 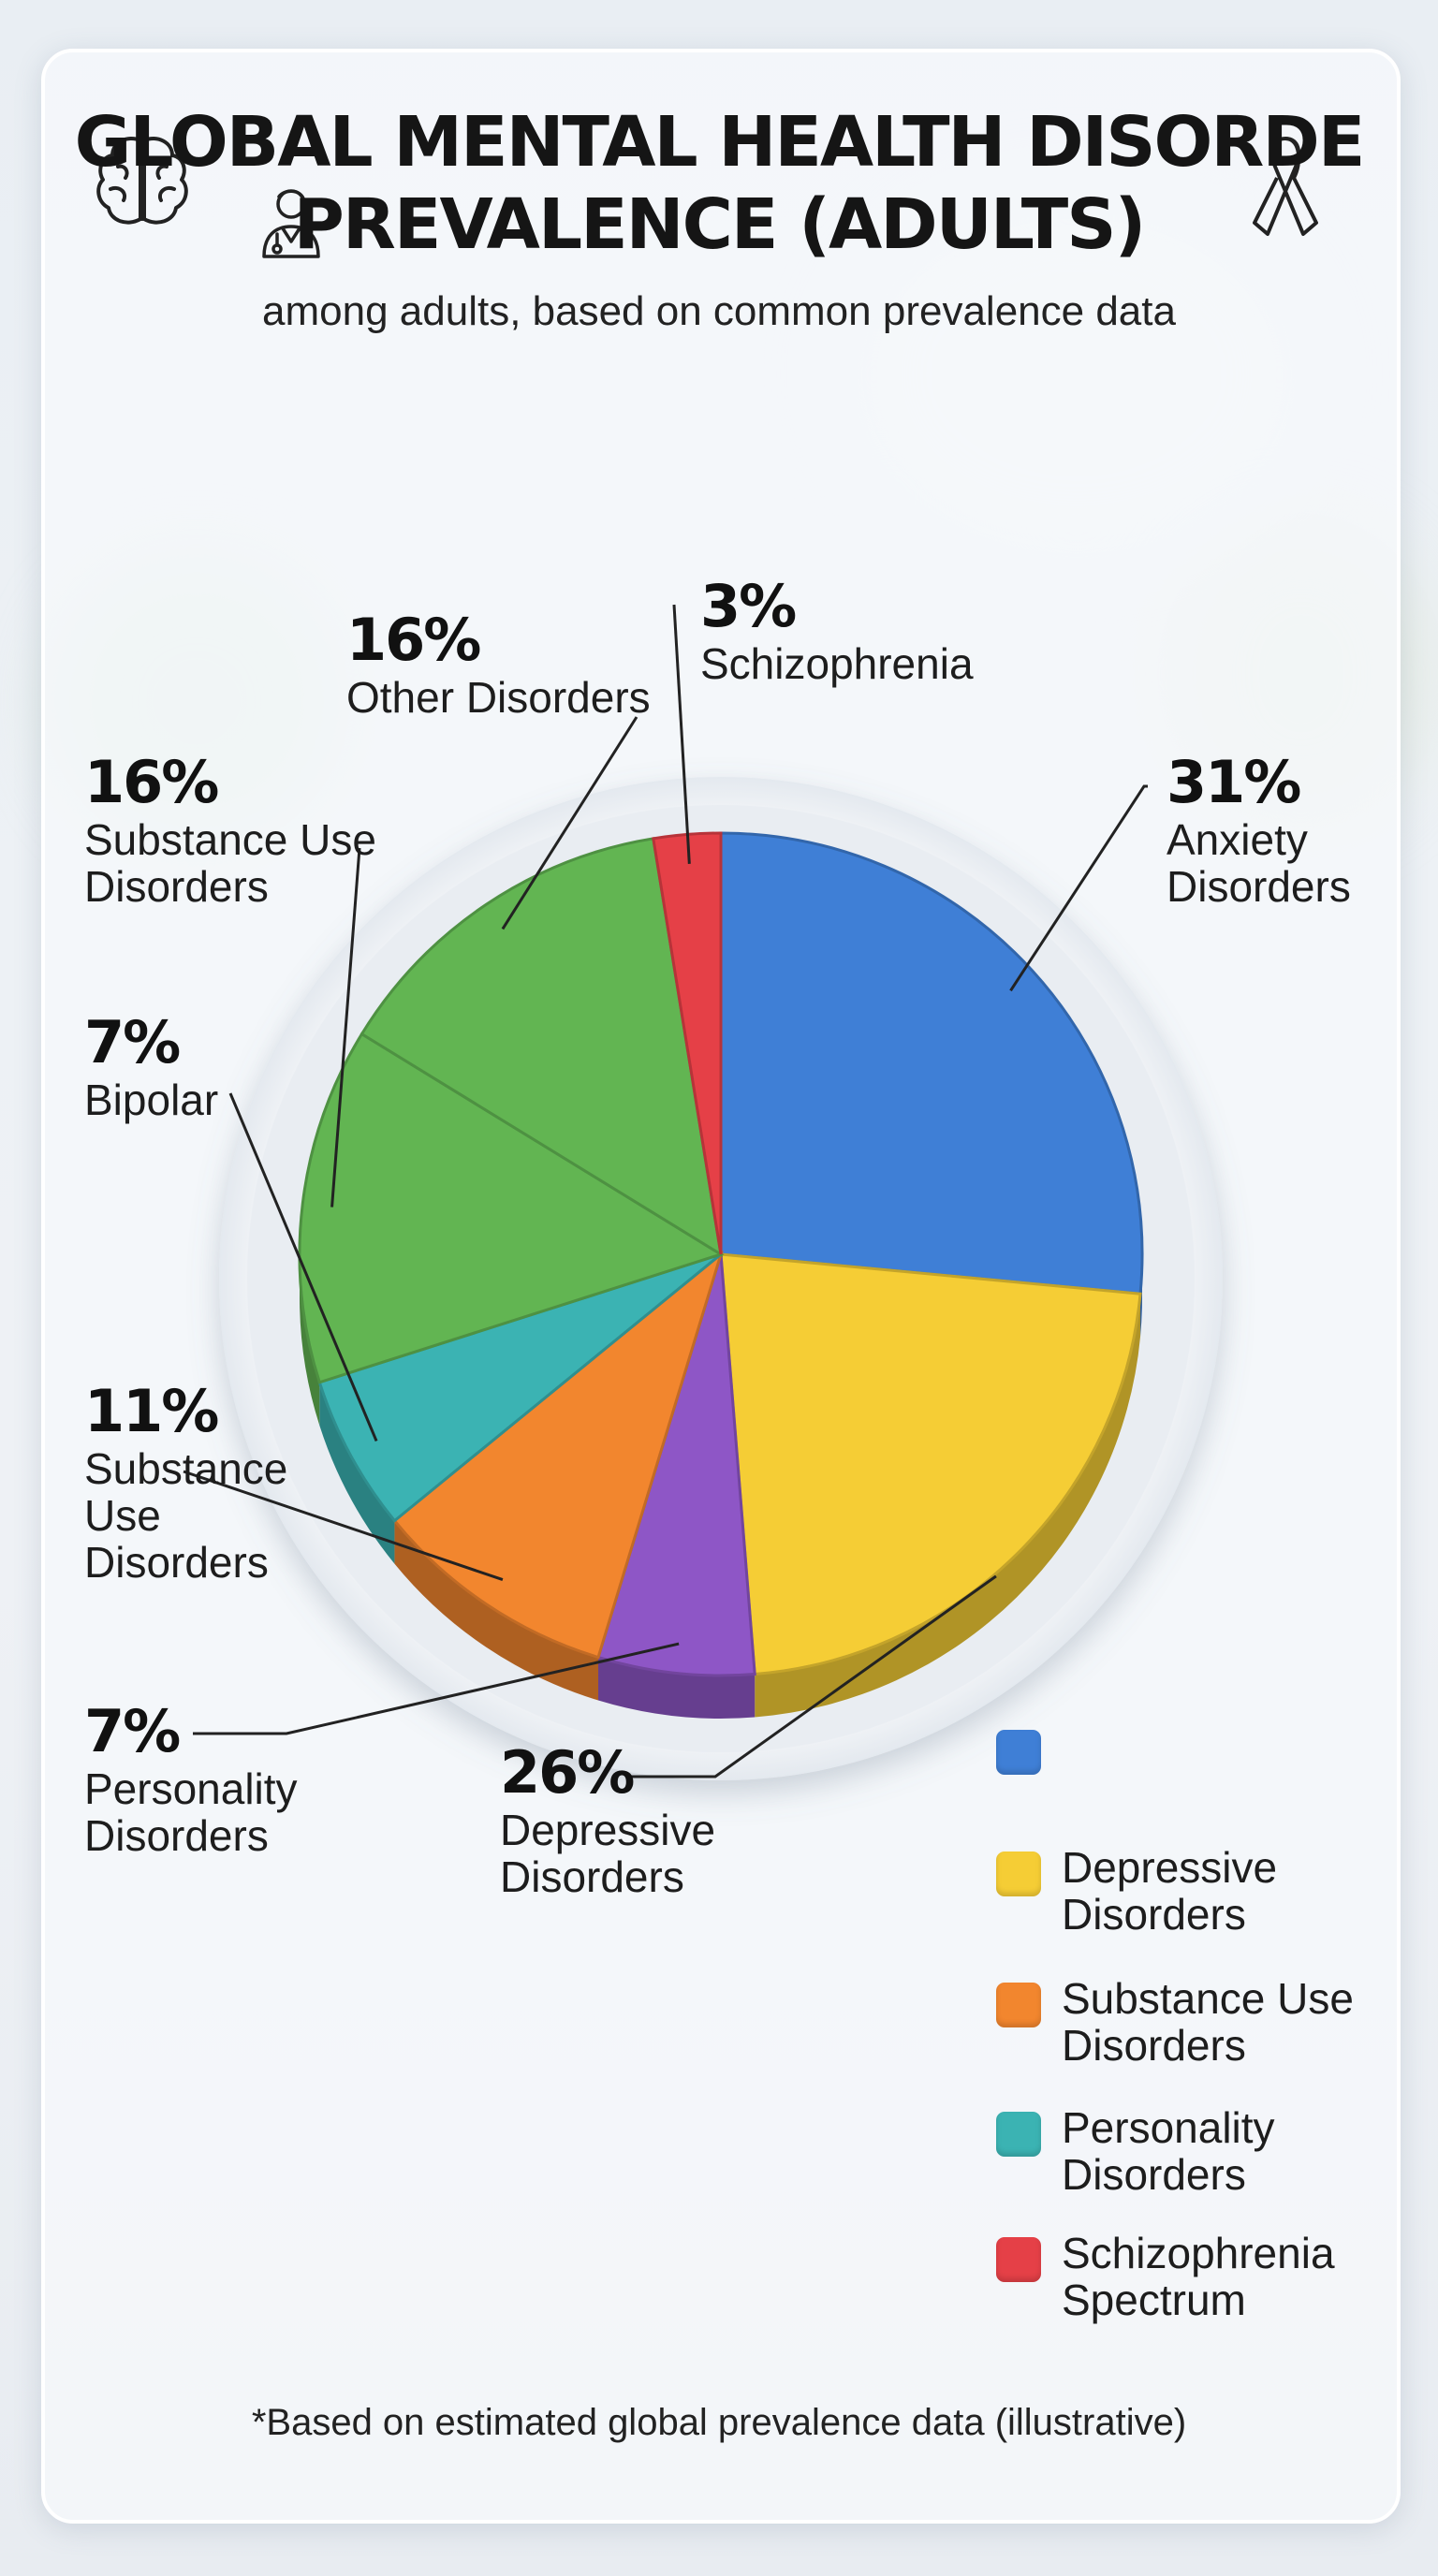 What do you see at coordinates (151, 782) in the screenshot?
I see `callout-substance-upper-pct: 16%` at bounding box center [151, 782].